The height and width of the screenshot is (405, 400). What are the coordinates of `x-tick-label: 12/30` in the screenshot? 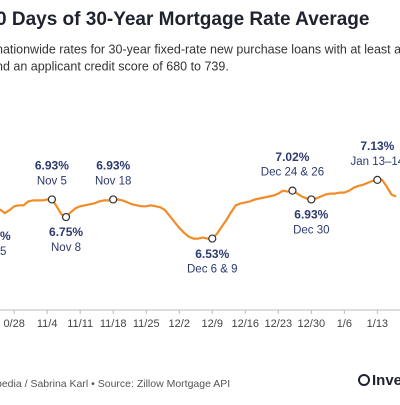 It's located at (312, 324).